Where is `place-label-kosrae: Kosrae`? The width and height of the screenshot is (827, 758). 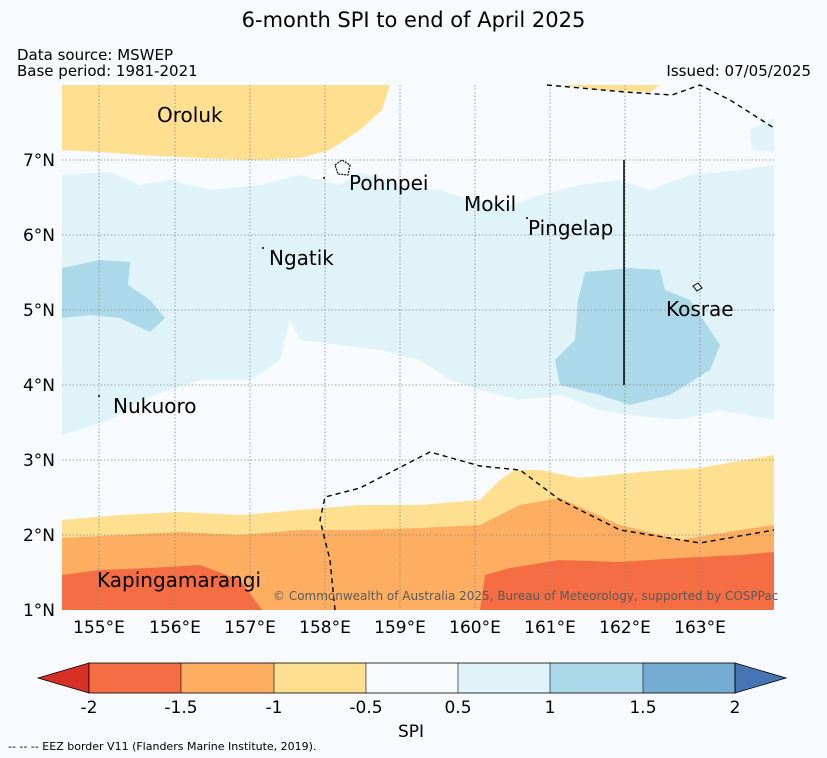
place-label-kosrae: Kosrae is located at coordinates (700, 309).